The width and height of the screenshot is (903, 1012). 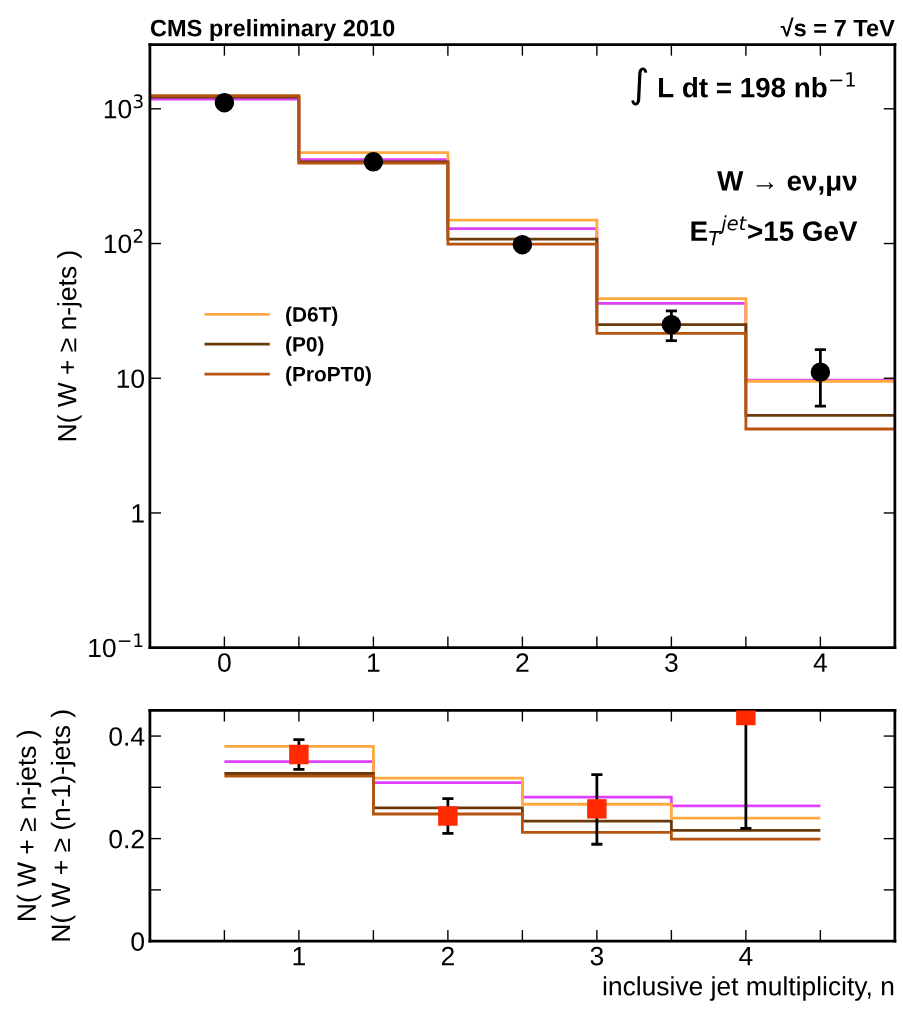 What do you see at coordinates (787, 184) in the screenshot?
I see `annotation: W → eν,μν` at bounding box center [787, 184].